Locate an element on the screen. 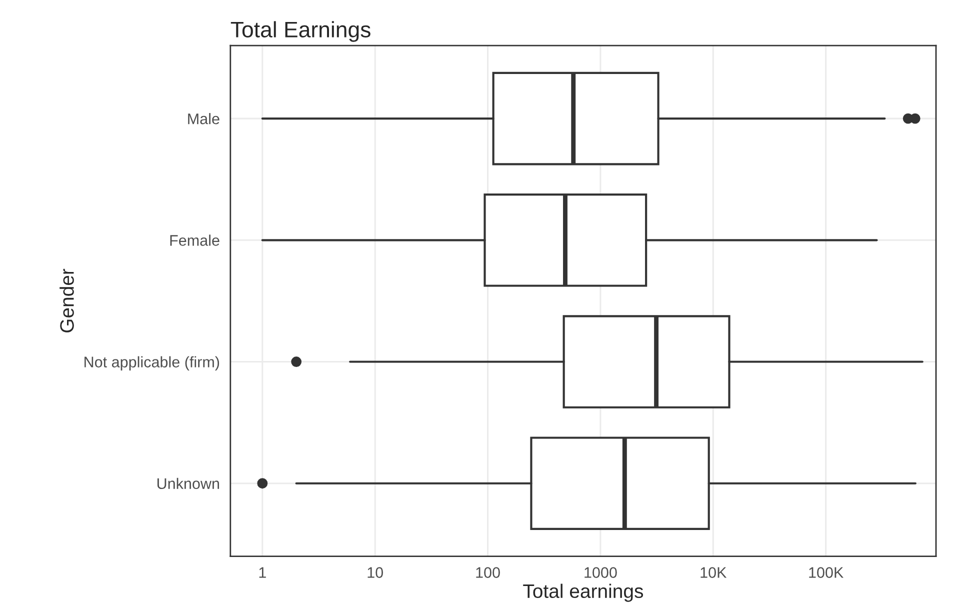 This screenshot has height=608, width=960. y-tick-label: Male is located at coordinates (204, 118).